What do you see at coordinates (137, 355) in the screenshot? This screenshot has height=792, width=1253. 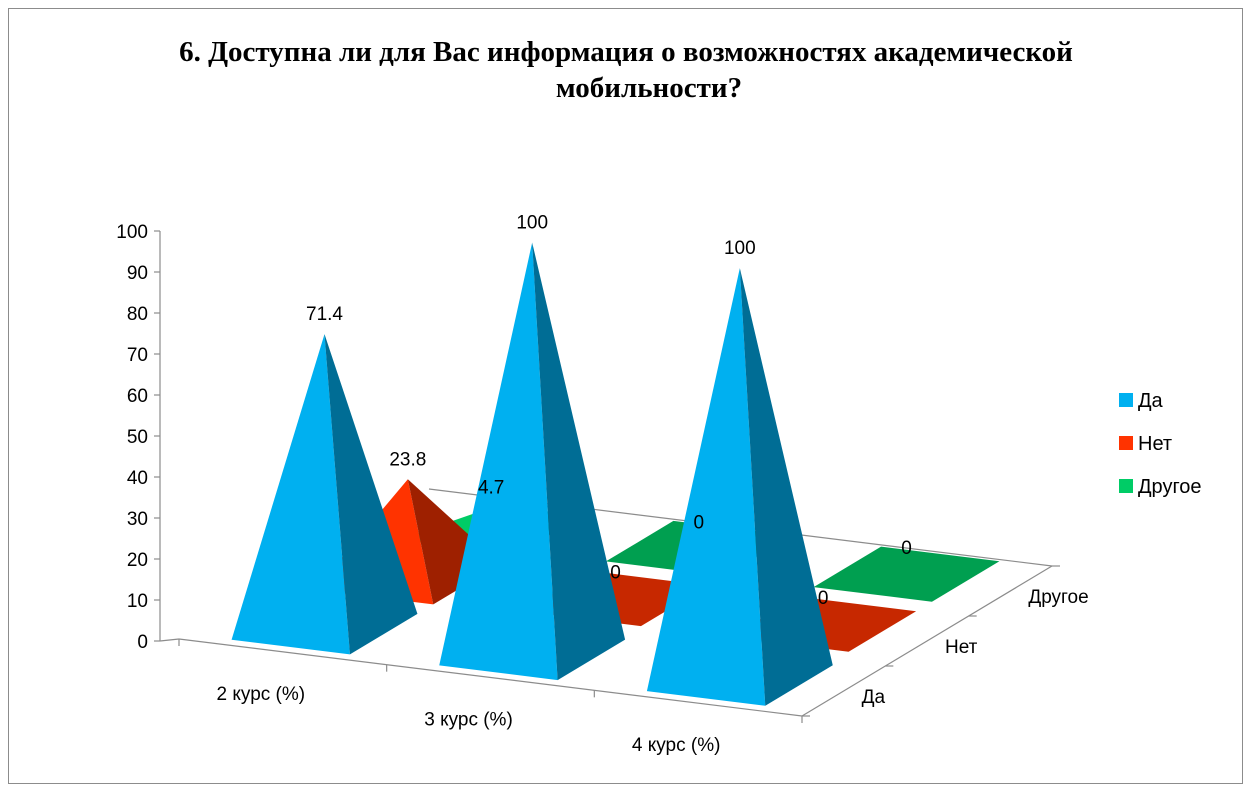 I see `y-tick-label: 70` at bounding box center [137, 355].